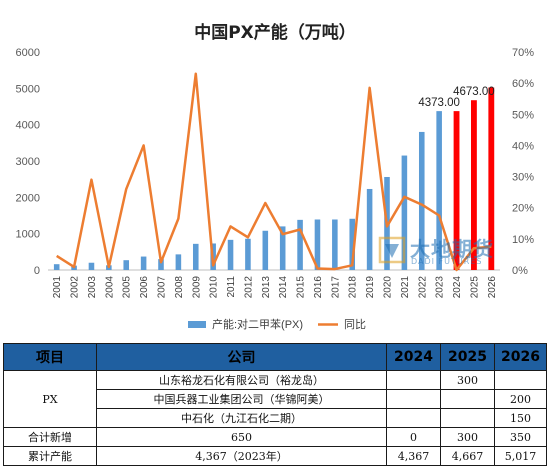  What do you see at coordinates (248, 287) in the screenshot?
I see `x-tick-label: 2012` at bounding box center [248, 287].